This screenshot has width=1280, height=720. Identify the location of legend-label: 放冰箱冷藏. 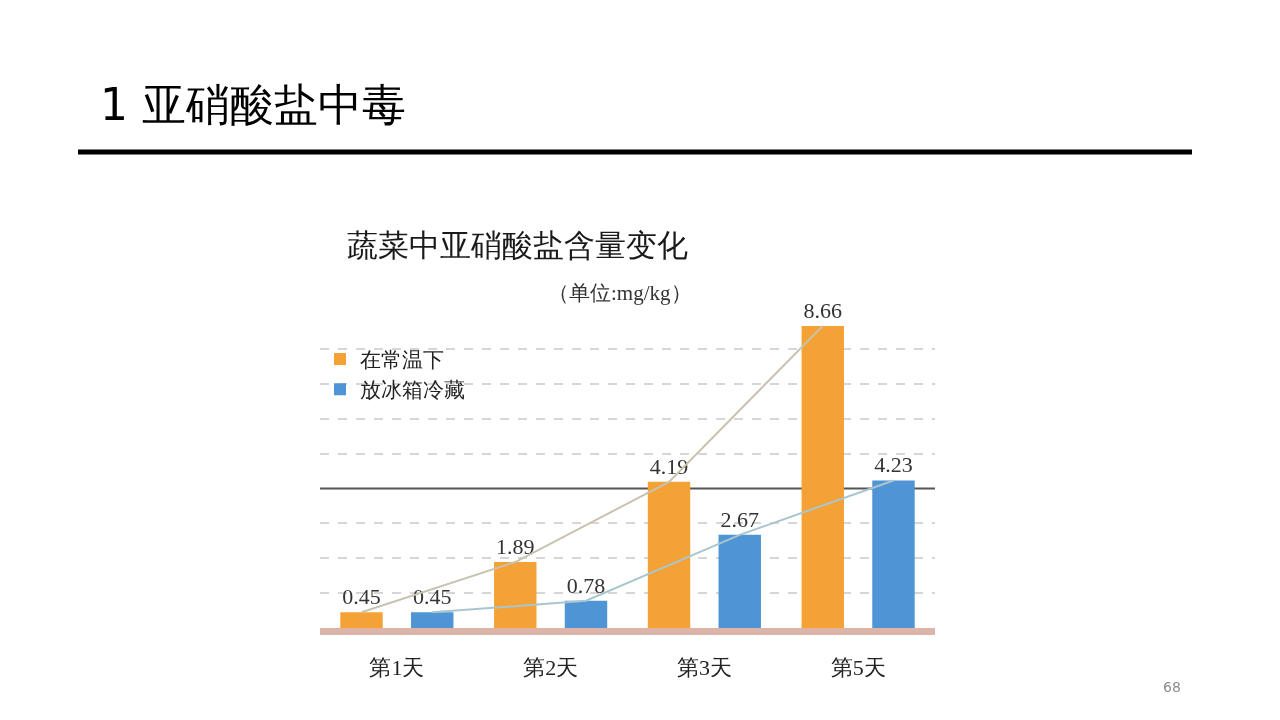
(412, 390).